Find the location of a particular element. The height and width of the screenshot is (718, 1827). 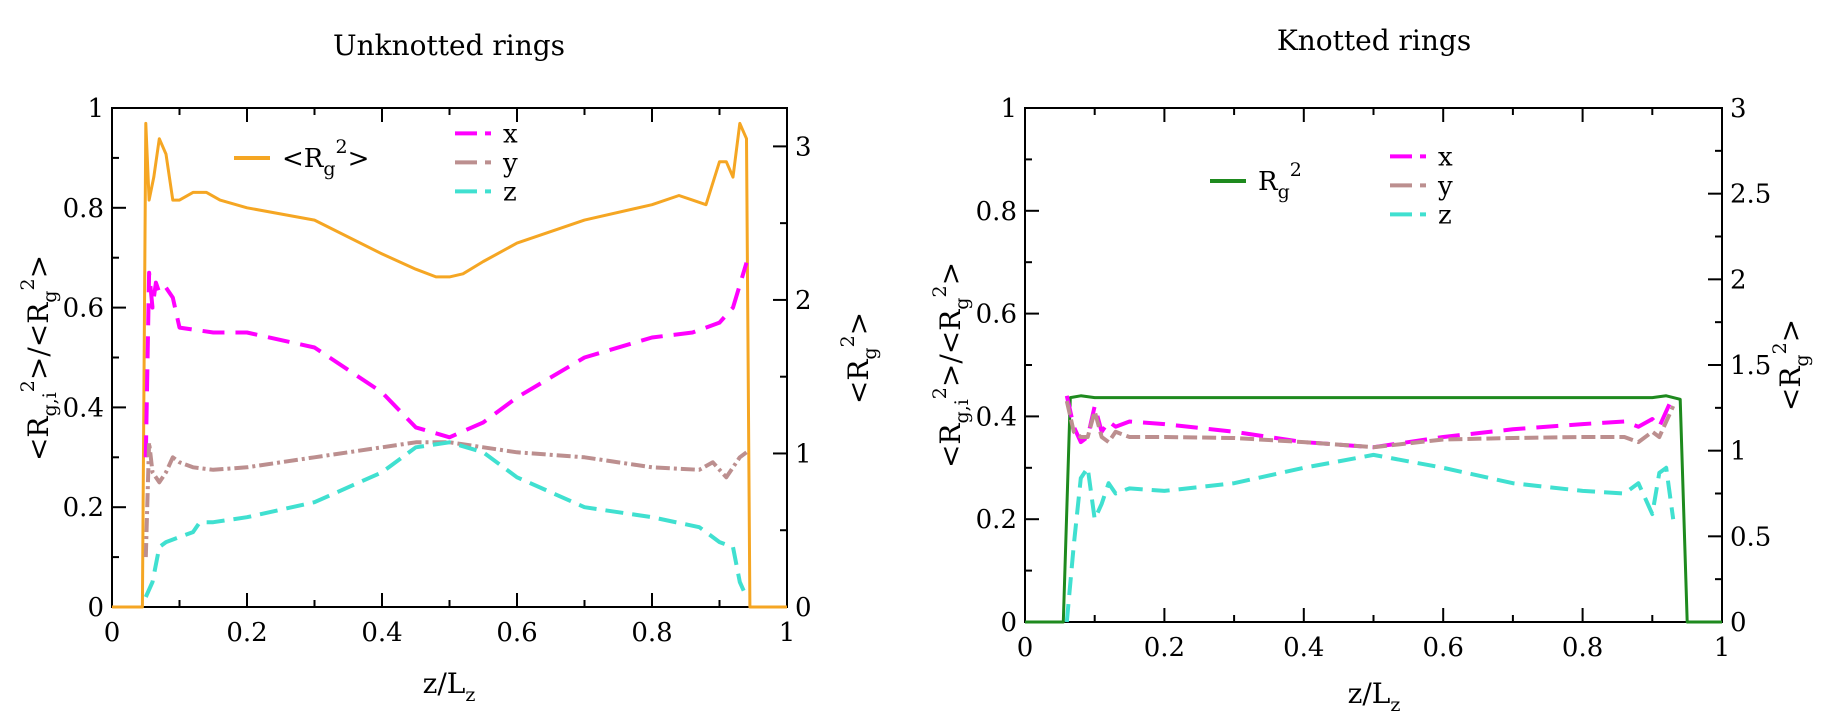

y2-tick-label: 1.5 is located at coordinates (1750, 366).